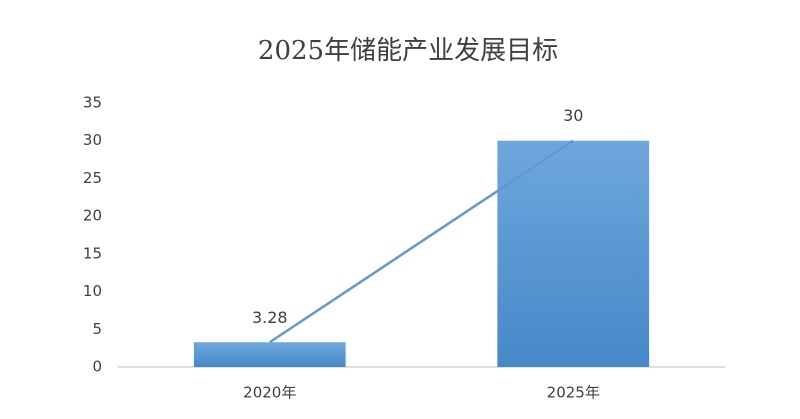 The width and height of the screenshot is (800, 419). What do you see at coordinates (573, 393) in the screenshot?
I see `x-tick-label: 2025年` at bounding box center [573, 393].